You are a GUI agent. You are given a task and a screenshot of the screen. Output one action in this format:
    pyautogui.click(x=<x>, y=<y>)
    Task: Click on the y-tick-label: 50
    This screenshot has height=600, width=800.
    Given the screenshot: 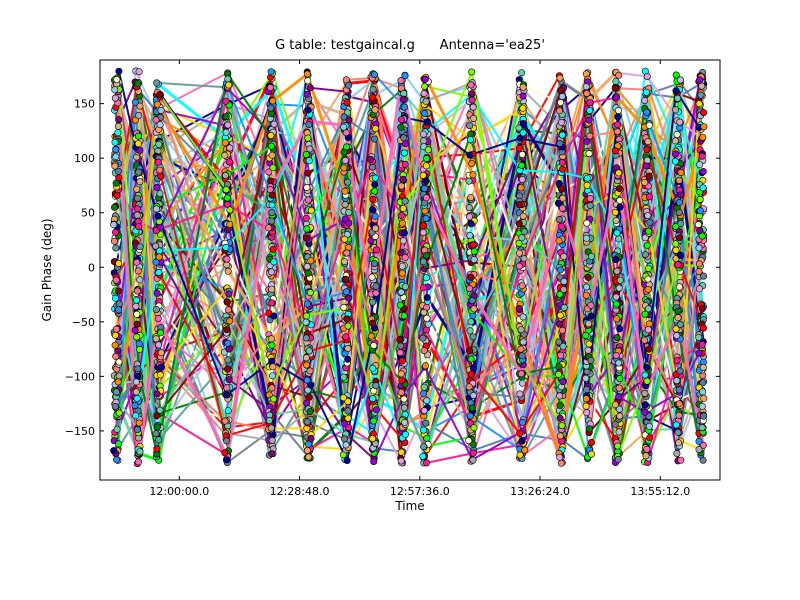 What is the action you would take?
    pyautogui.click(x=88, y=213)
    